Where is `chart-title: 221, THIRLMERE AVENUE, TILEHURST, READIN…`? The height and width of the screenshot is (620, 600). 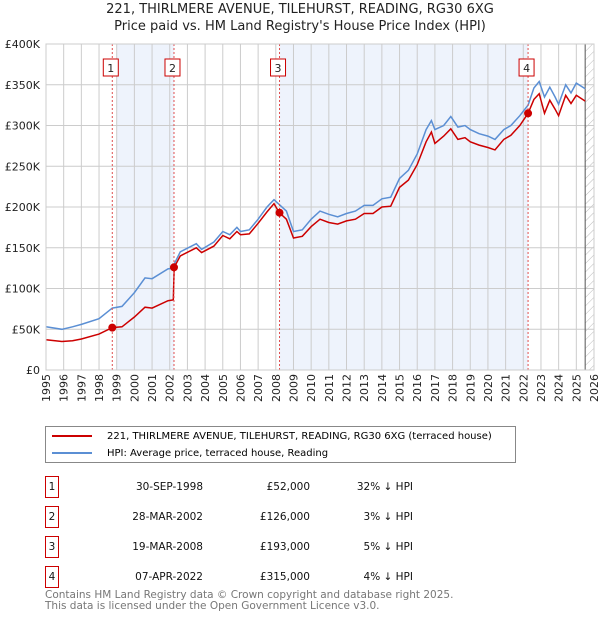
chart-title: 221, THIRLMERE AVENUE, TILEHURST, READIN… is located at coordinates (300, 9).